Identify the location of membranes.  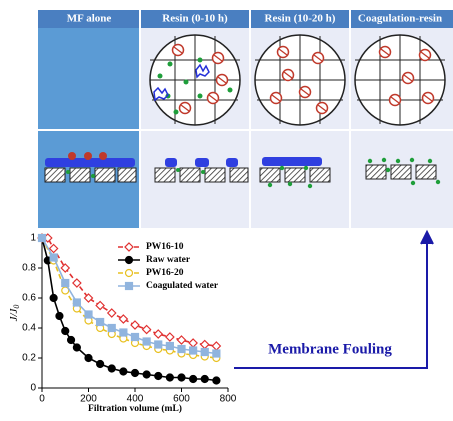
(240, 173).